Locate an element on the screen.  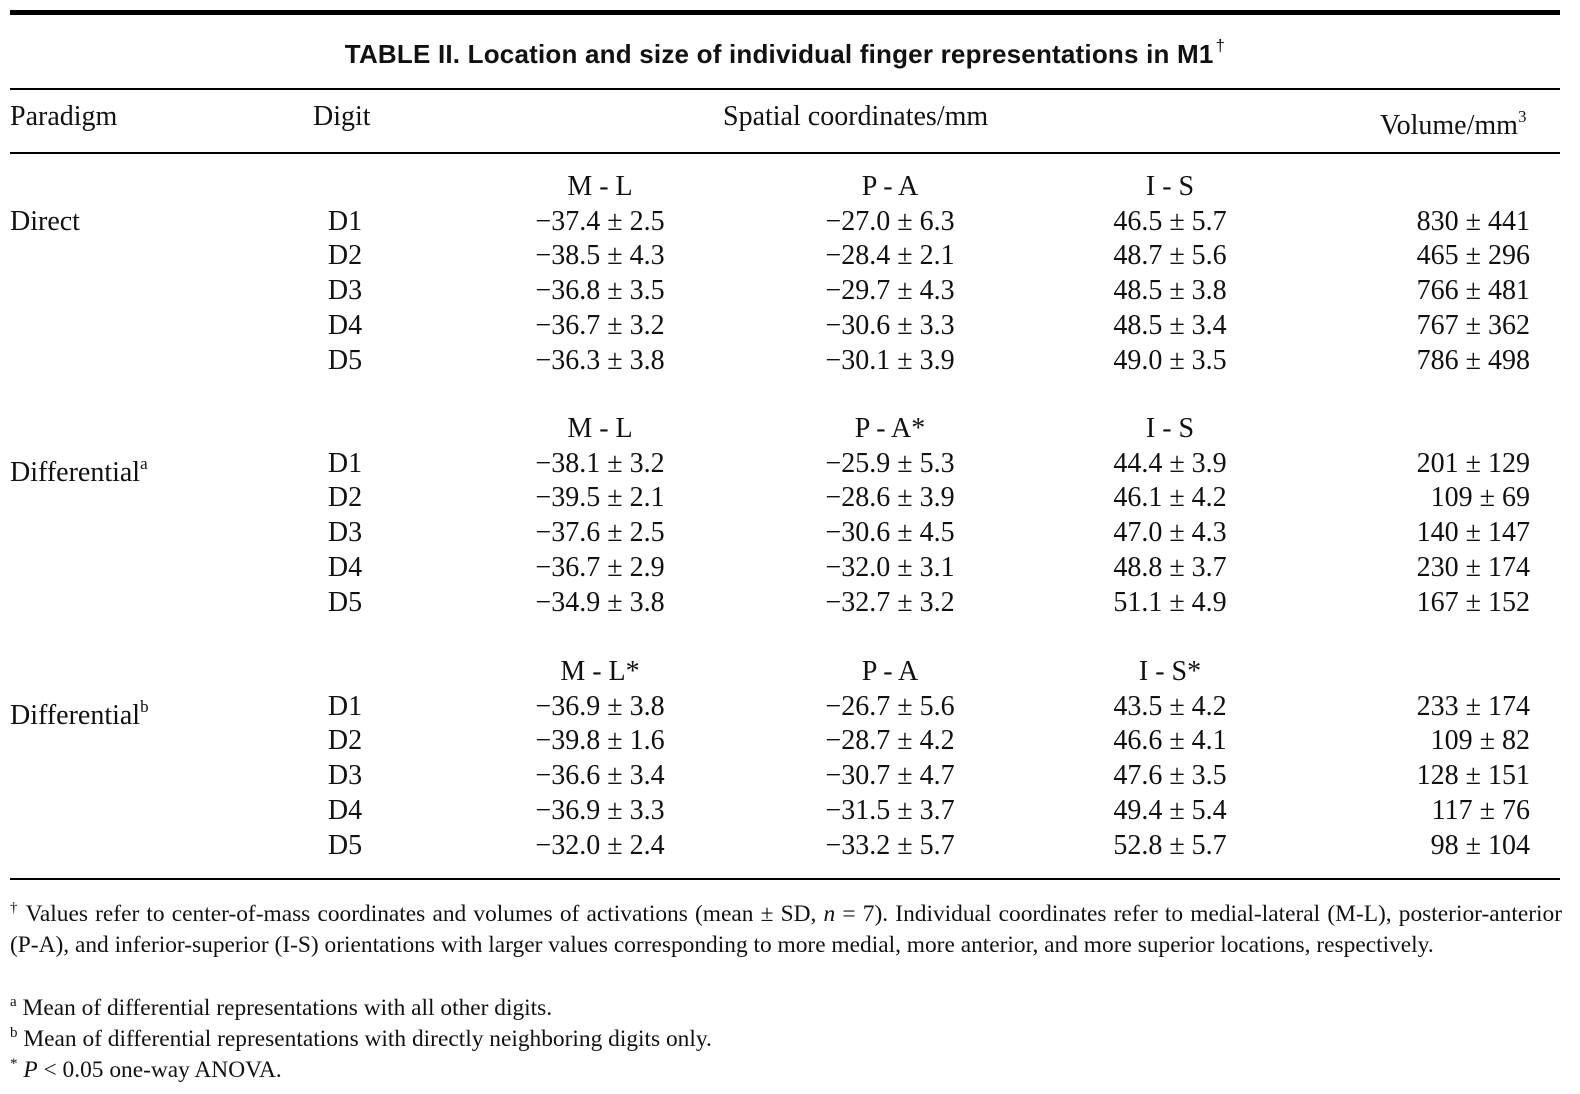
paradigm-name: Differential is located at coordinates (75, 715).